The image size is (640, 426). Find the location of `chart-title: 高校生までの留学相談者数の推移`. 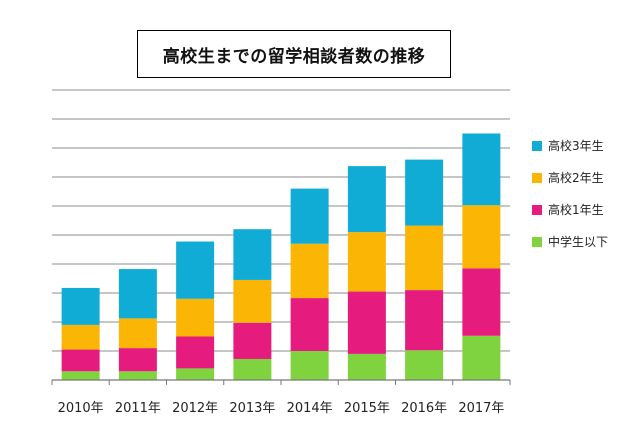

chart-title: 高校生までの留学相談者数の推移 is located at coordinates (294, 54).